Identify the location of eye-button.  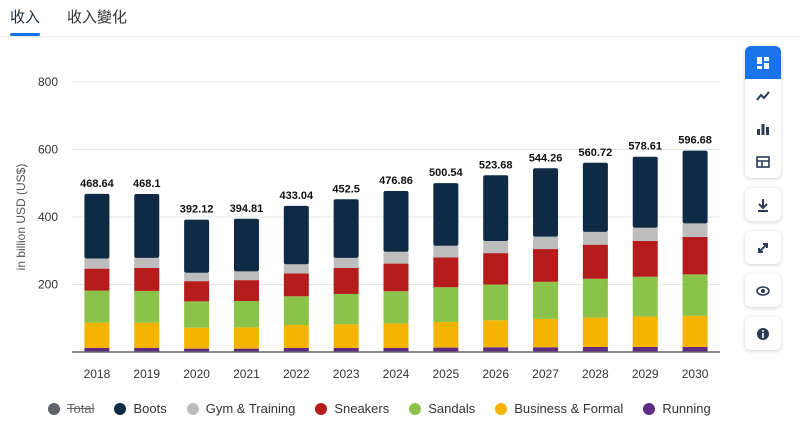
(763, 290).